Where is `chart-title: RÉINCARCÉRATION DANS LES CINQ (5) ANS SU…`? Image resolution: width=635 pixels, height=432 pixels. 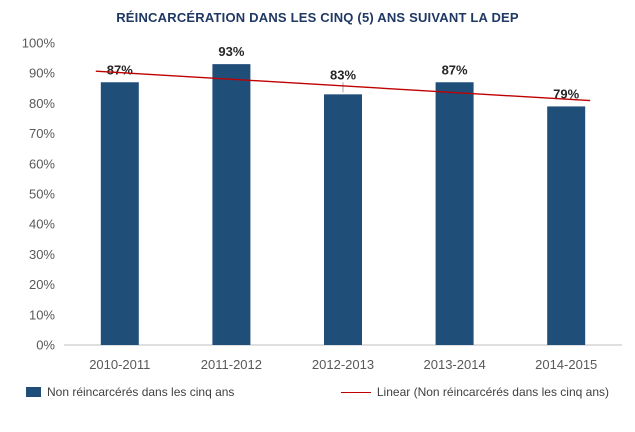
chart-title: RÉINCARCÉRATION DANS LES CINQ (5) ANS SU… is located at coordinates (317, 17).